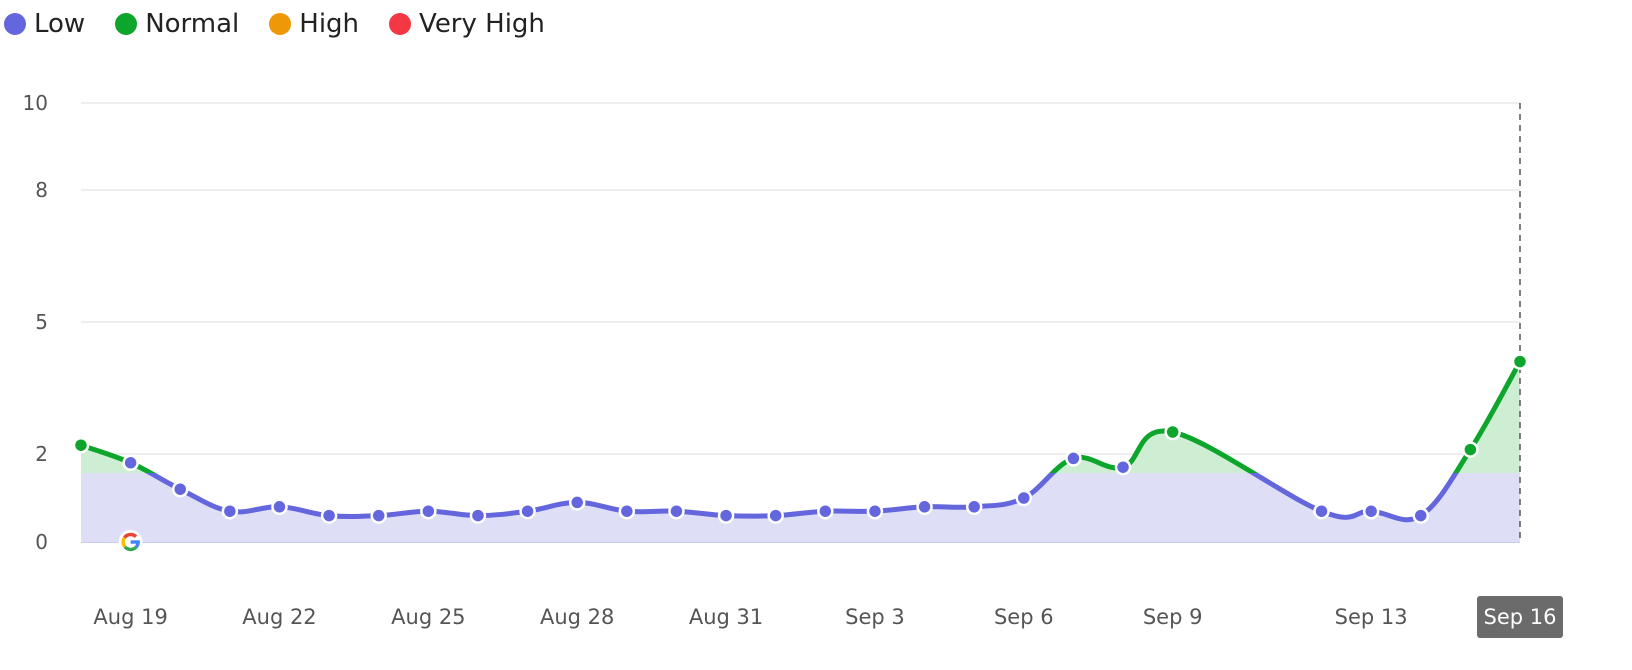  I want to click on chart-legend: Low Normal High Very High, so click(289, 24).